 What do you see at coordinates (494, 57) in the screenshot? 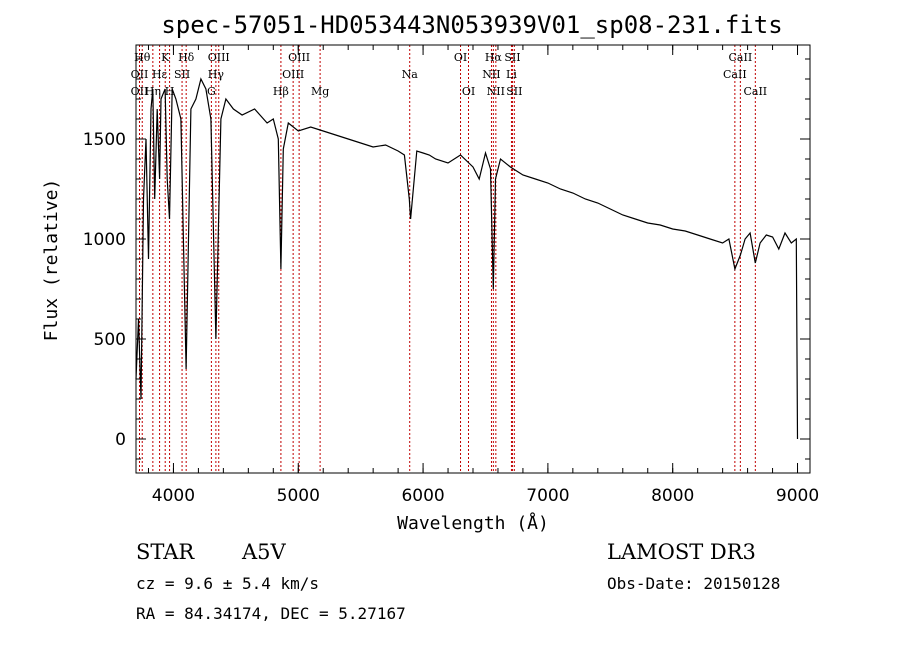
I see `spectral-line-label: Hα` at bounding box center [494, 57].